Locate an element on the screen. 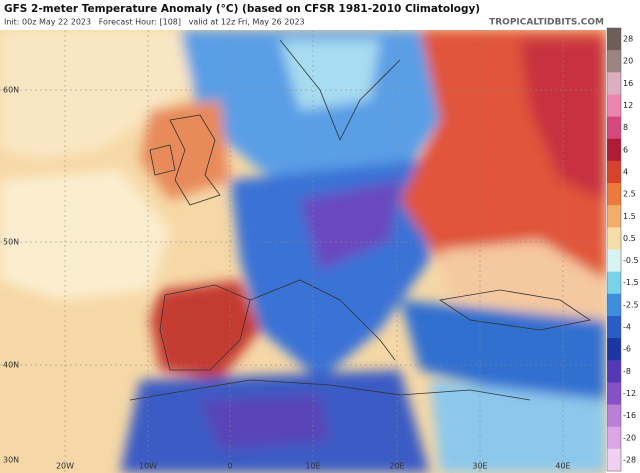 This screenshot has width=640, height=473. colorbar-label: 6 is located at coordinates (625, 149).